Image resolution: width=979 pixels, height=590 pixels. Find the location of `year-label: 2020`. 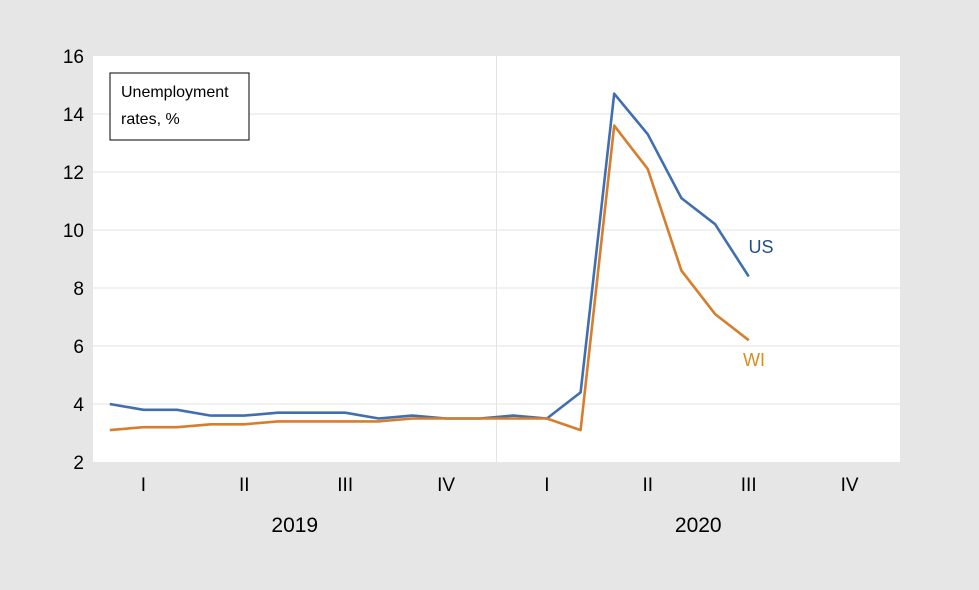

year-label: 2020 is located at coordinates (698, 525).